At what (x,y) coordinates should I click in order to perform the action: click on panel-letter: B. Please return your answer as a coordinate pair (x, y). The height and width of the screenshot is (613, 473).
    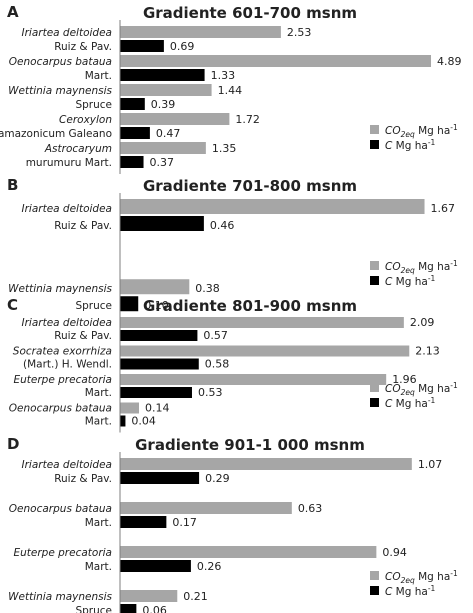
    Looking at the image, I should click on (12, 185).